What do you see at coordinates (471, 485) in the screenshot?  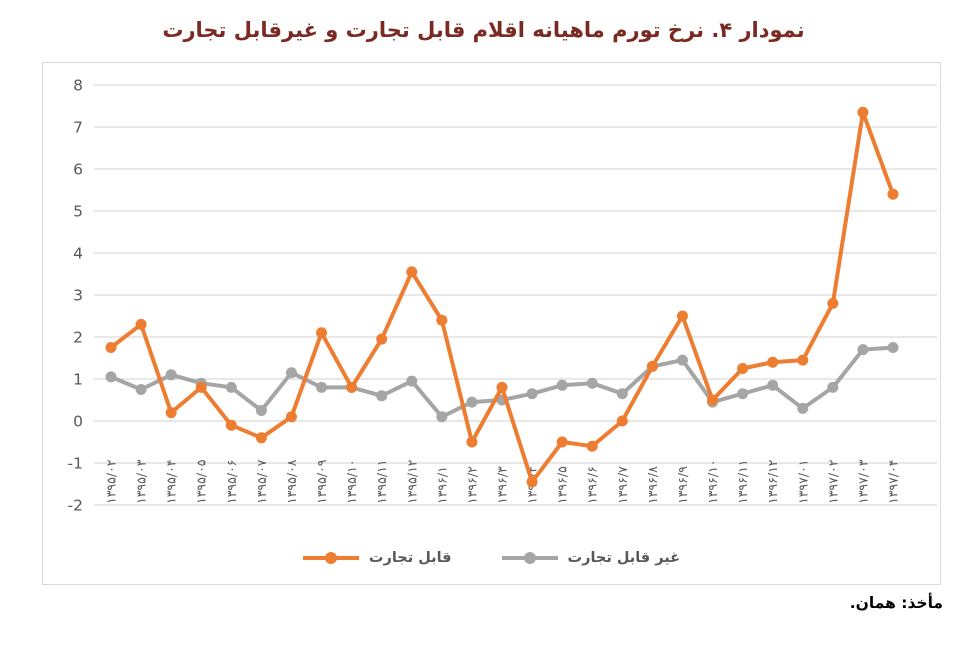 I see `x-tick-label: ۱۳۹۶/۲` at bounding box center [471, 485].